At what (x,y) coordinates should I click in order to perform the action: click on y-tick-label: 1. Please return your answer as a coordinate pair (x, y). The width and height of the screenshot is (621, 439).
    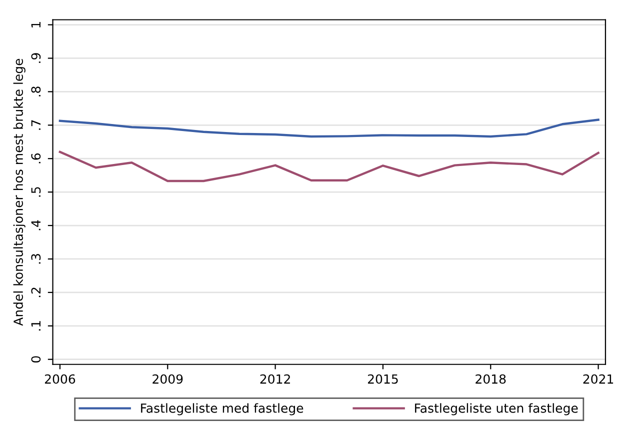
    Looking at the image, I should click on (35, 25).